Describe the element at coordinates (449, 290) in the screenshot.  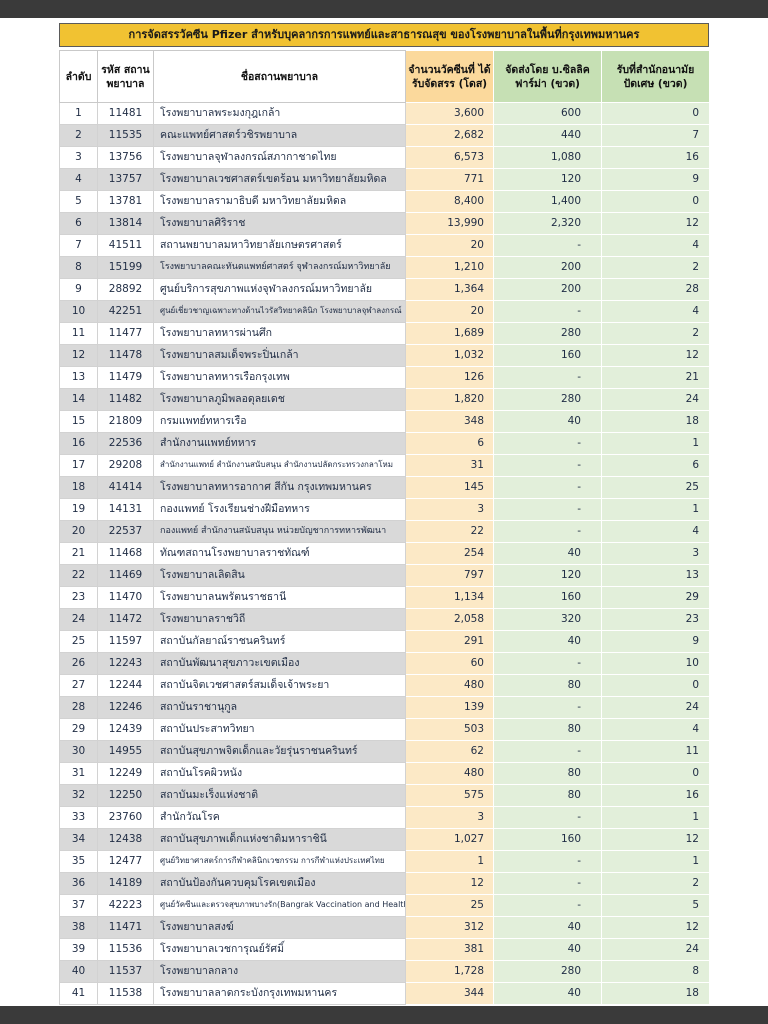
I see `doses-allocated-cell: 1,364` at that location.